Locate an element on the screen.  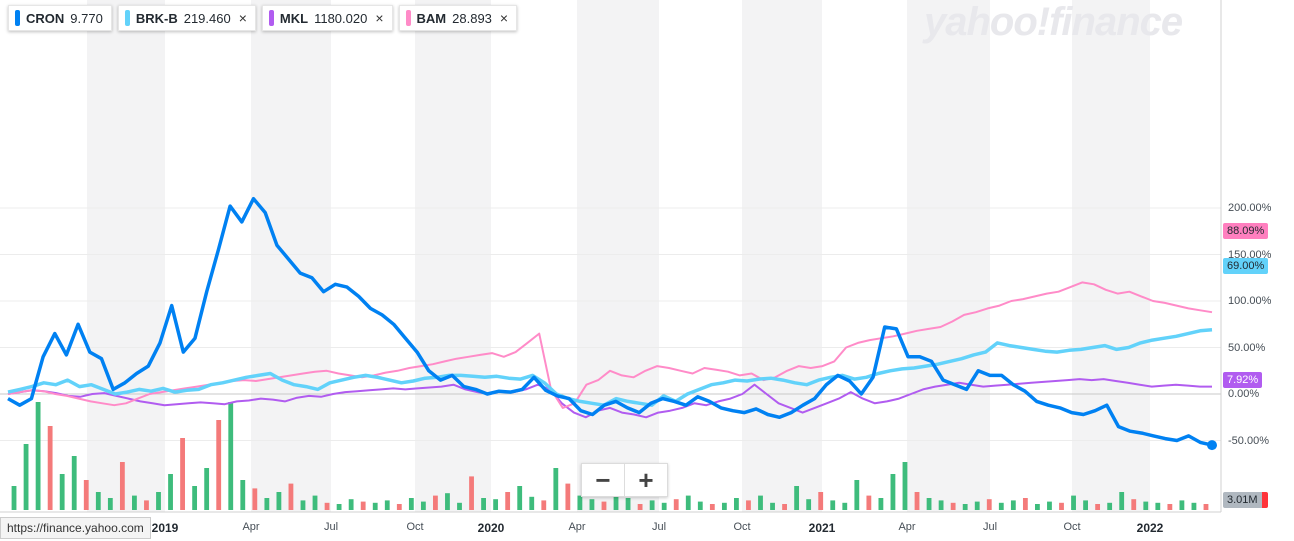
ticker-symbol: BAM is located at coordinates (431, 18).